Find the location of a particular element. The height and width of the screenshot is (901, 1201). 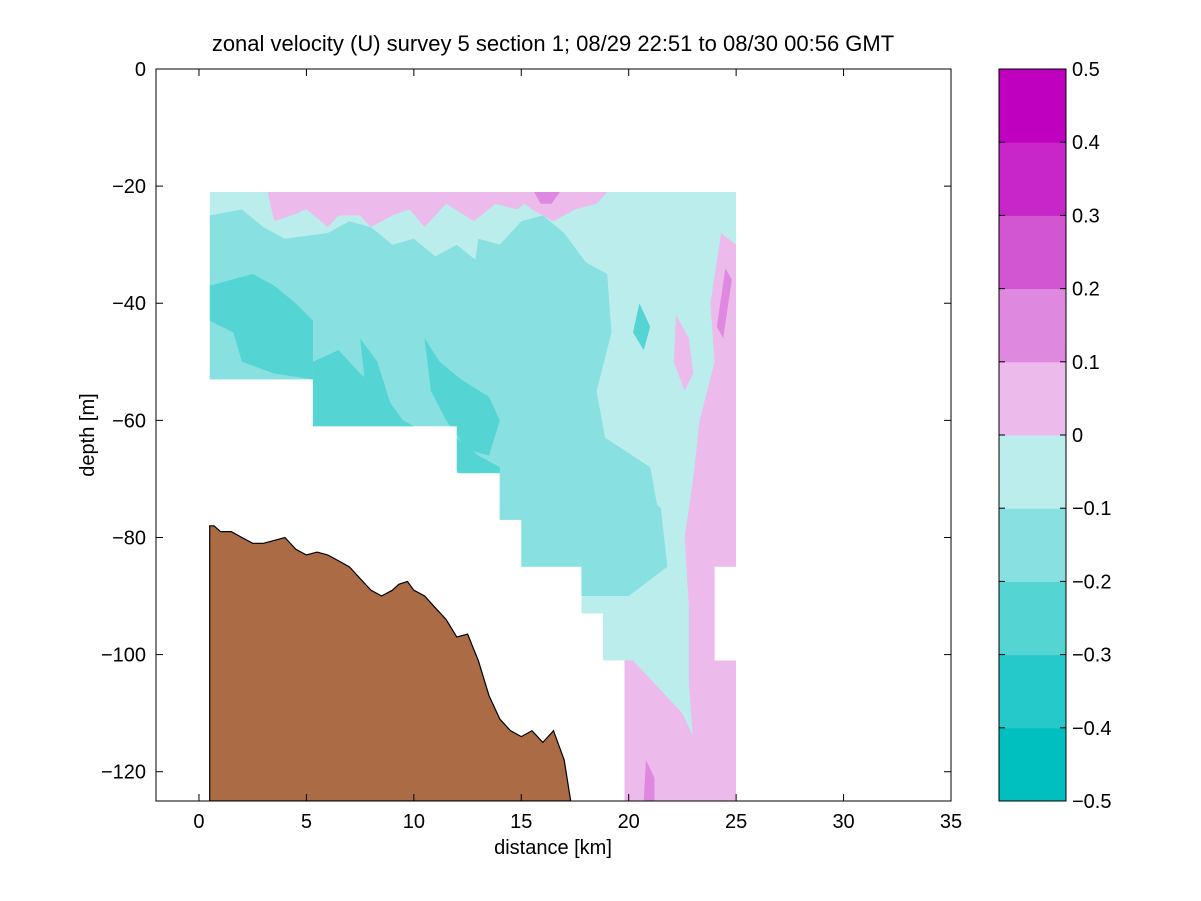

x-axis-label: distance [km] is located at coordinates (553, 848).